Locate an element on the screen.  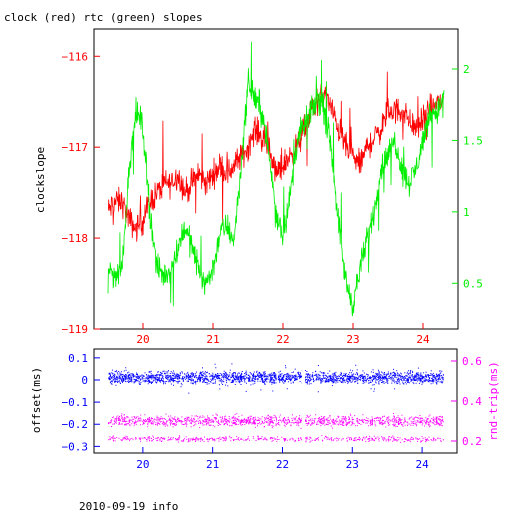
y-tick-label: −118 is located at coordinates (75, 238).